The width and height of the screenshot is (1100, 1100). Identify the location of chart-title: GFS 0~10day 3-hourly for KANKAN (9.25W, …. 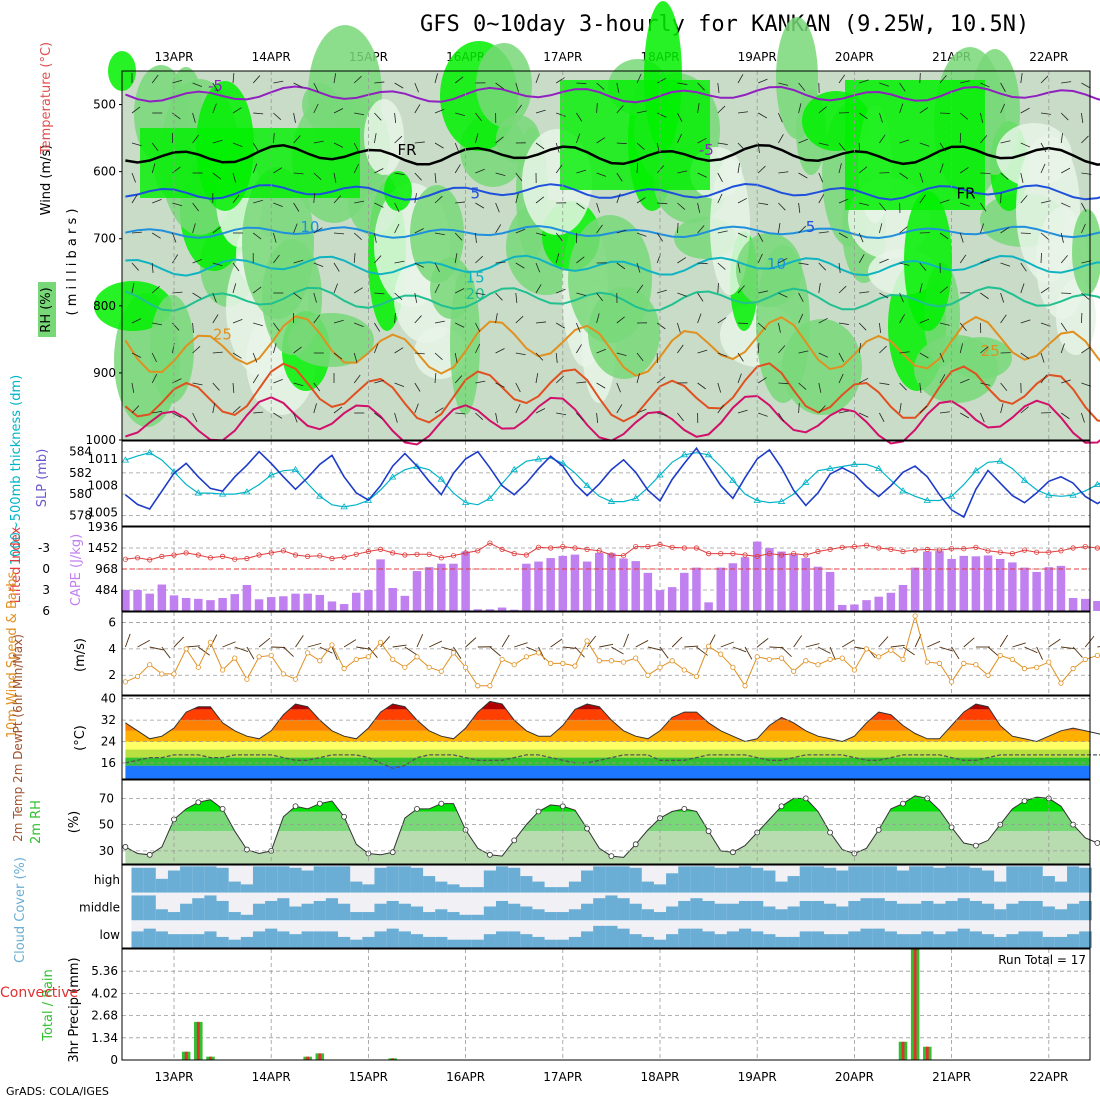
(724, 24).